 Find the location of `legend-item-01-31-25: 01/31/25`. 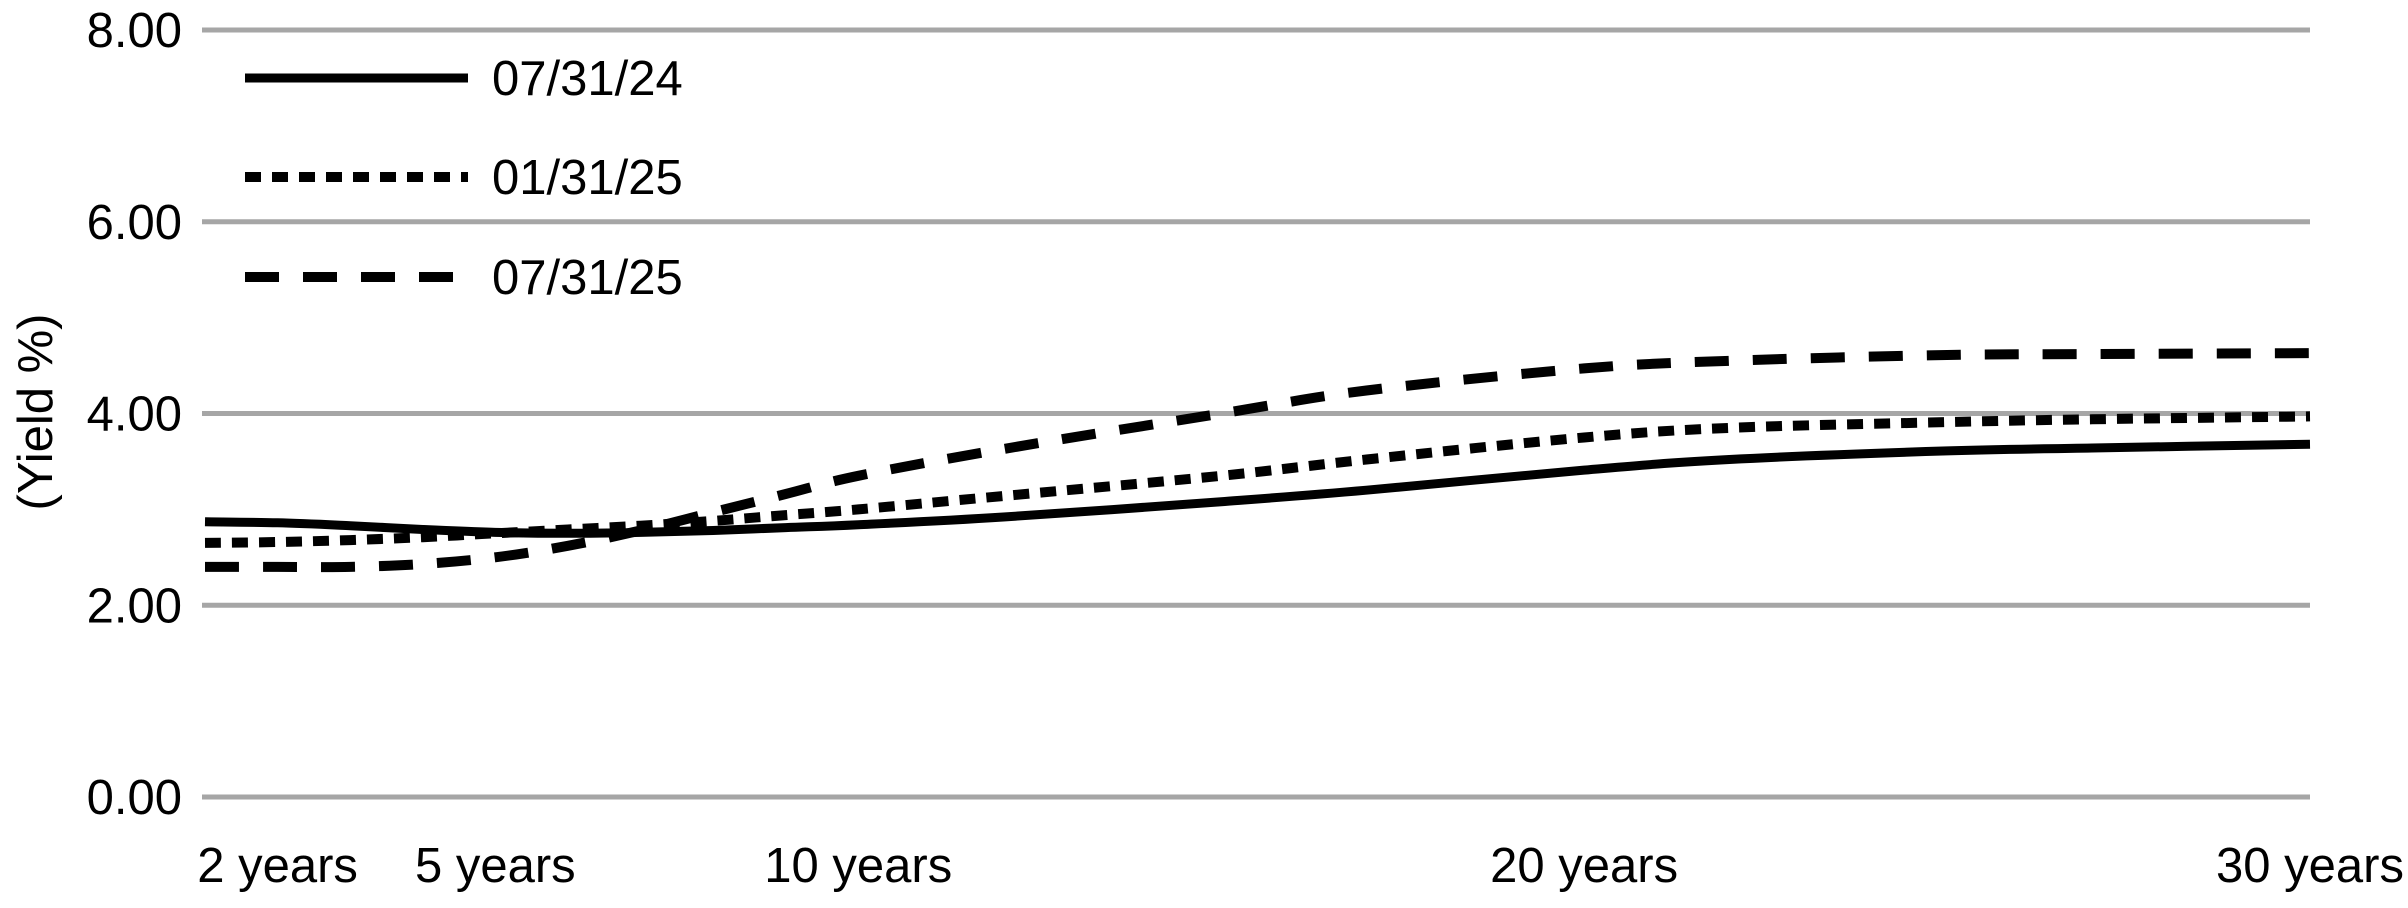

legend-item-01-31-25: 01/31/25 is located at coordinates (464, 178).